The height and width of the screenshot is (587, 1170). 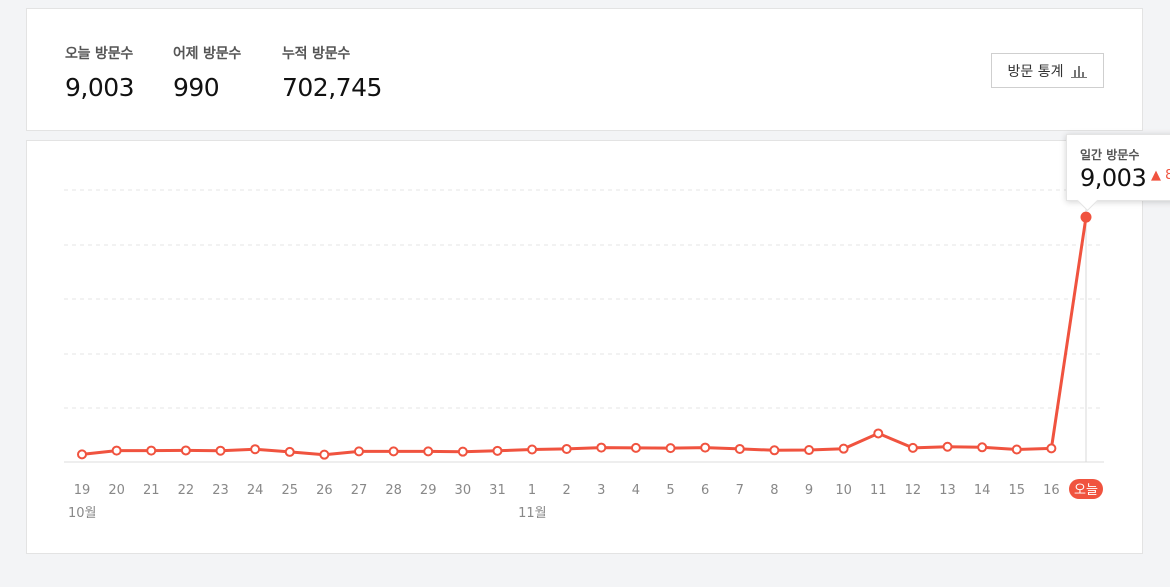 I want to click on x-tick-label: 4, so click(x=636, y=490).